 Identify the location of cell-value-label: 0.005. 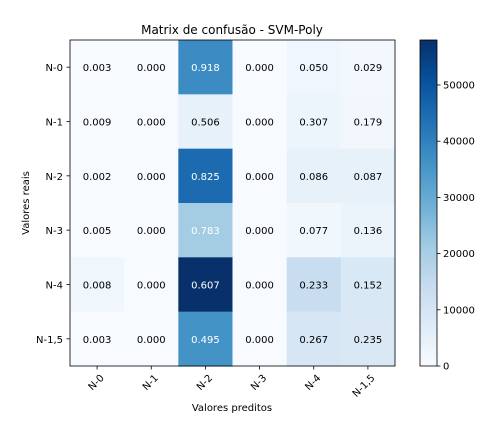
(97, 231).